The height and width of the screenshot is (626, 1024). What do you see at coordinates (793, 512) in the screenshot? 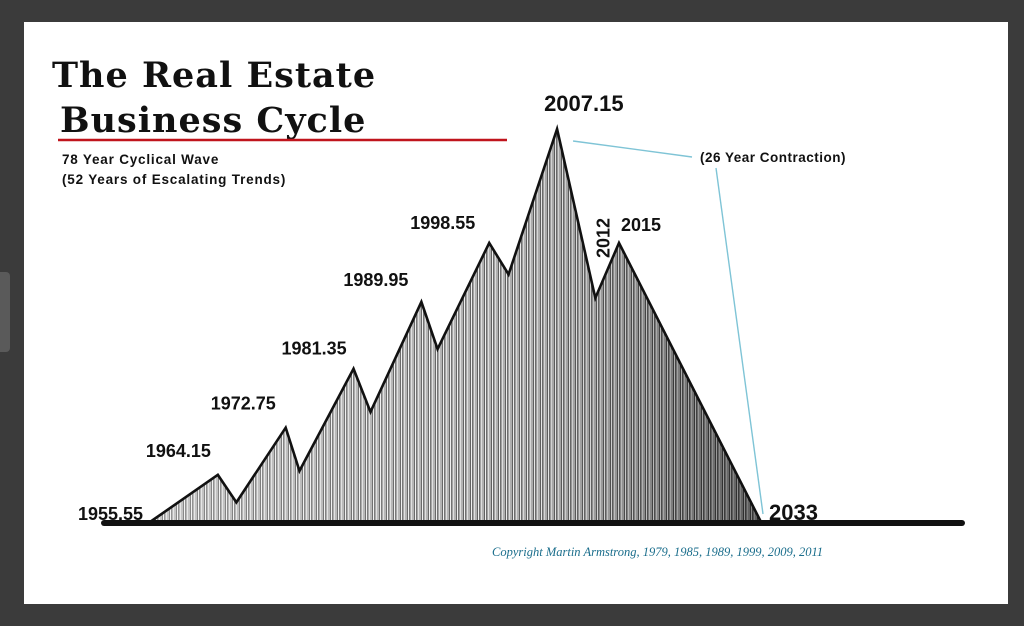
I see `peak-label-2033: 2033` at bounding box center [793, 512].